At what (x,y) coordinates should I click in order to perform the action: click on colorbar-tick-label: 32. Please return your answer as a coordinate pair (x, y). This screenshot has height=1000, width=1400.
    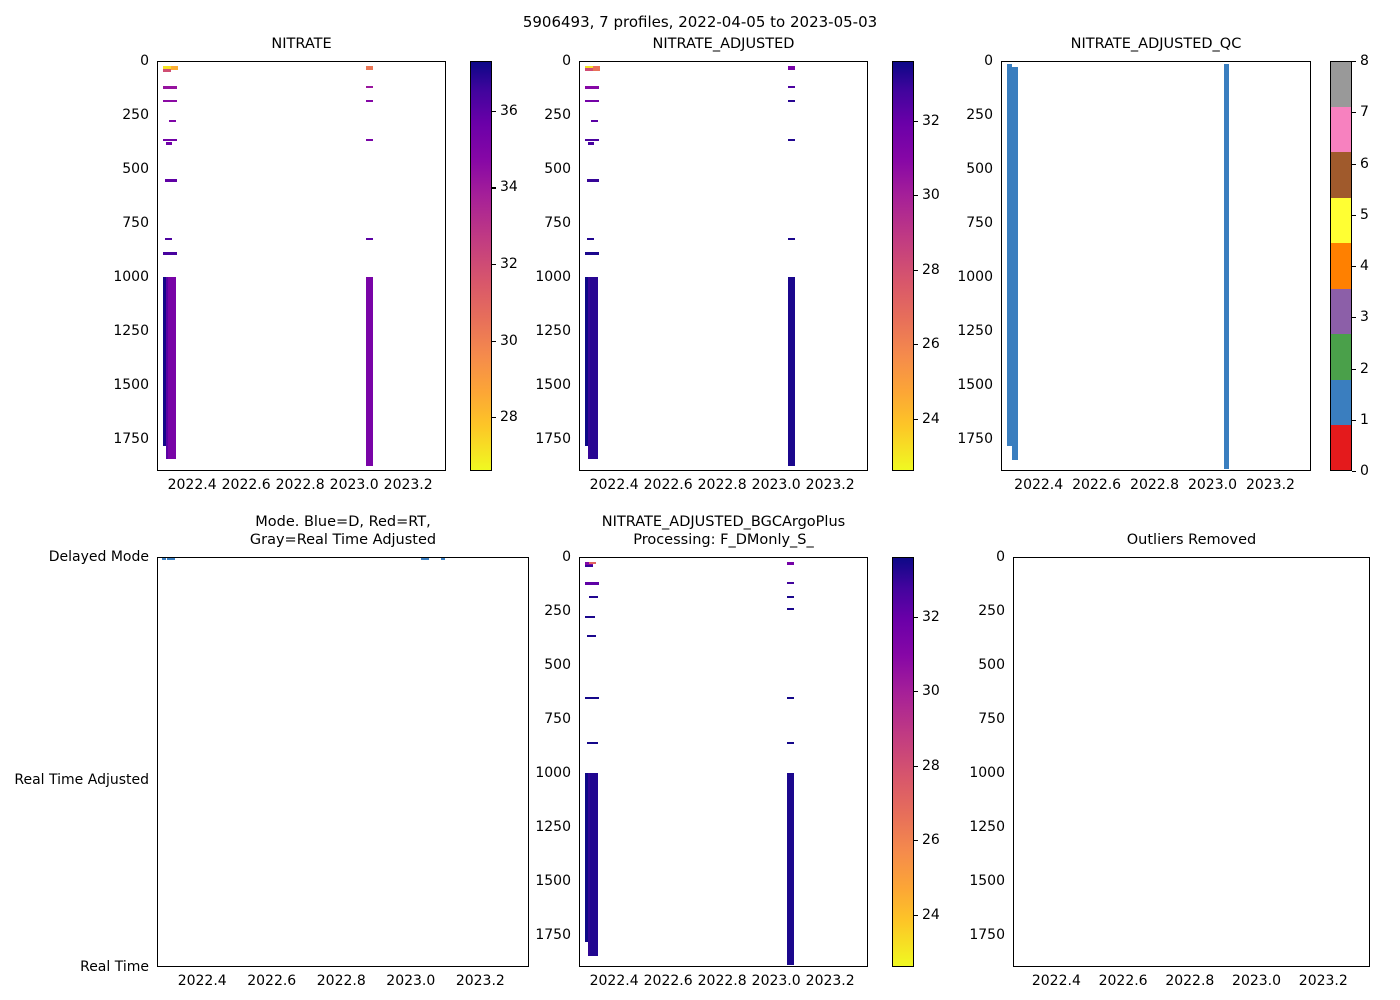
    Looking at the image, I should click on (931, 616).